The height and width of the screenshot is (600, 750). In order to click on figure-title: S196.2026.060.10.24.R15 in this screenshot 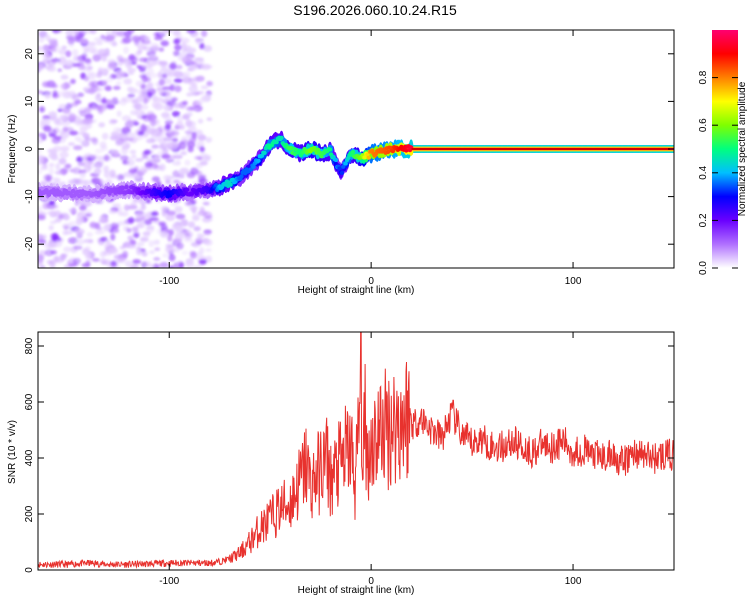, I will do `click(375, 10)`.